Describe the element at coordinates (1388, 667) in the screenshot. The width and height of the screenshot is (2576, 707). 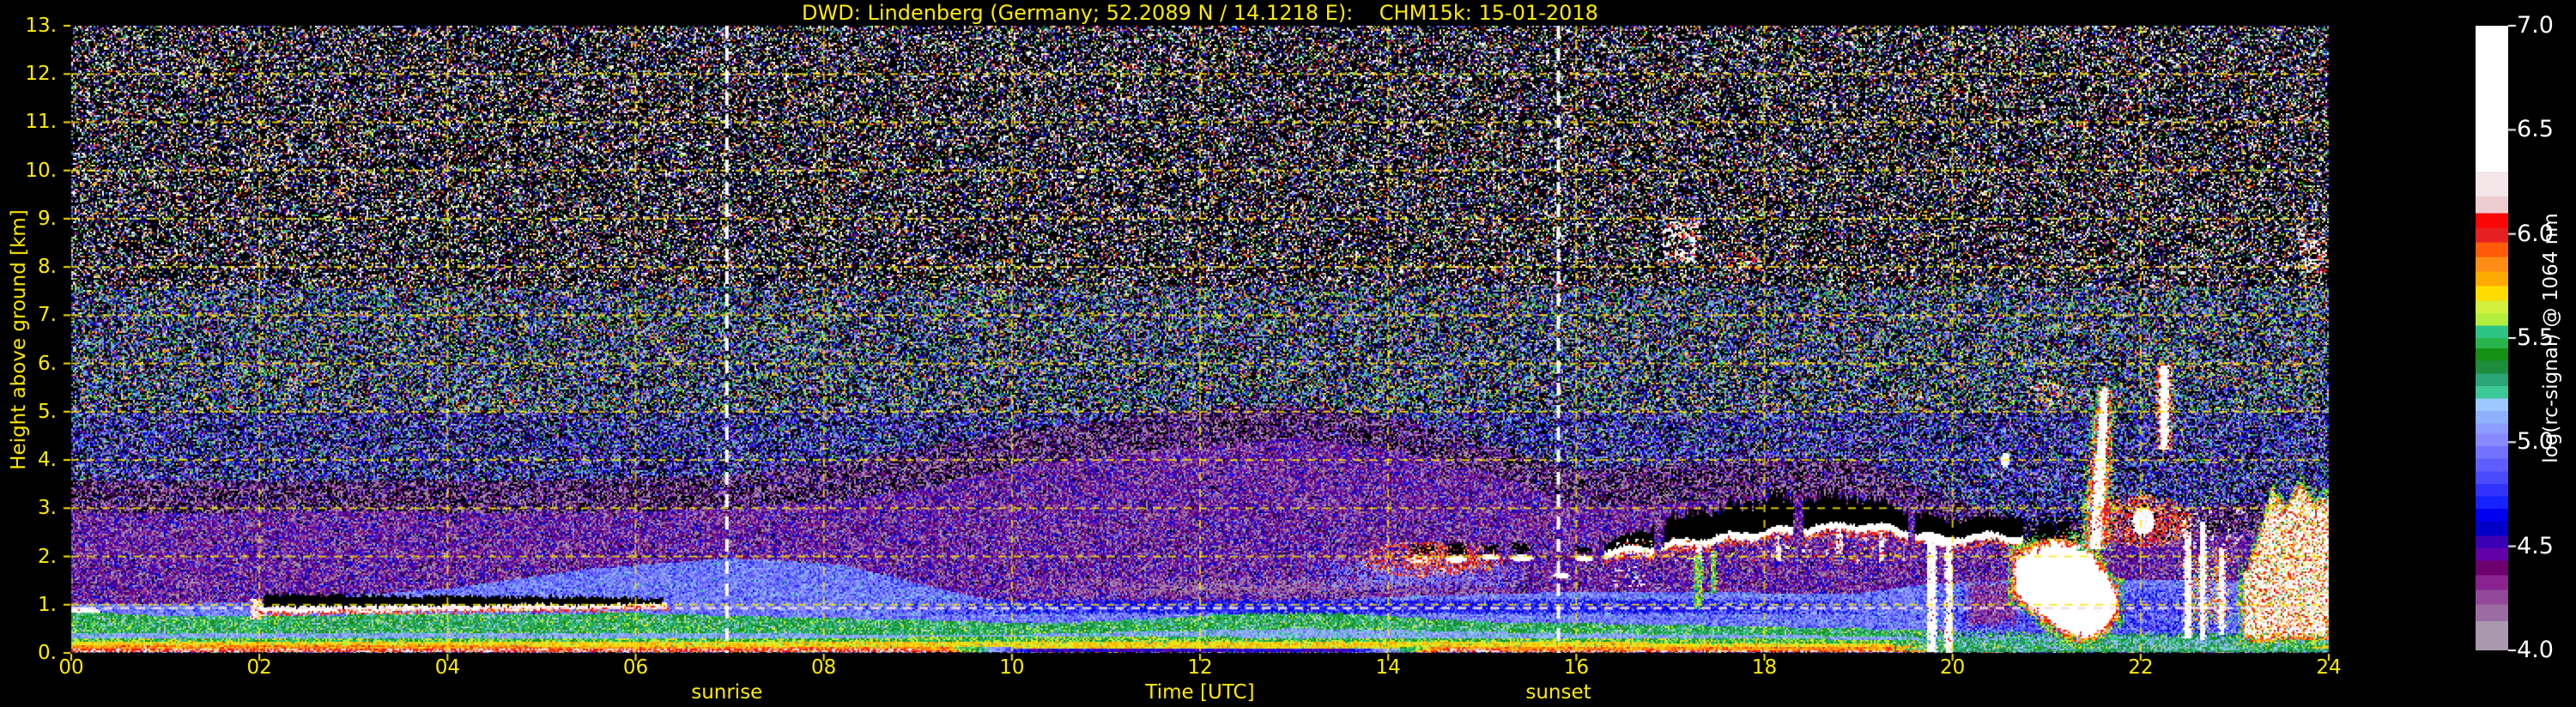
I see `x-tick-label: 14` at that location.